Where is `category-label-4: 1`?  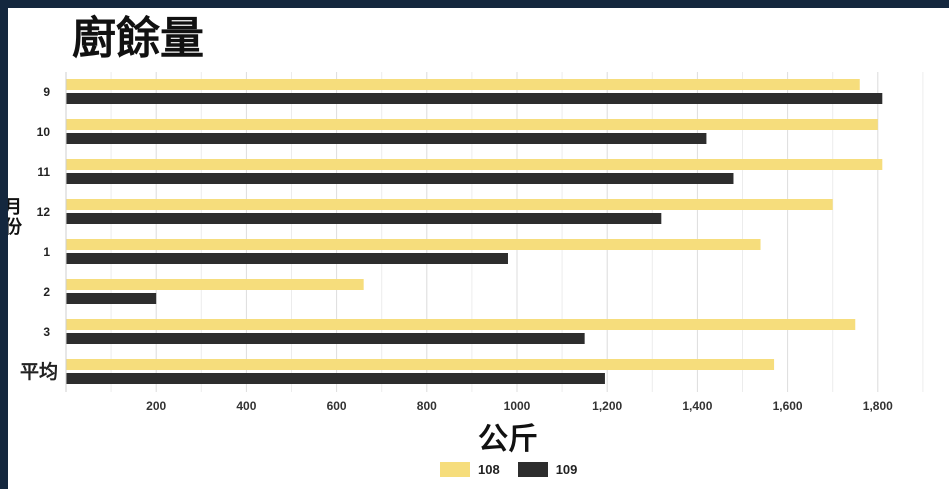 category-label-4: 1 is located at coordinates (46, 252).